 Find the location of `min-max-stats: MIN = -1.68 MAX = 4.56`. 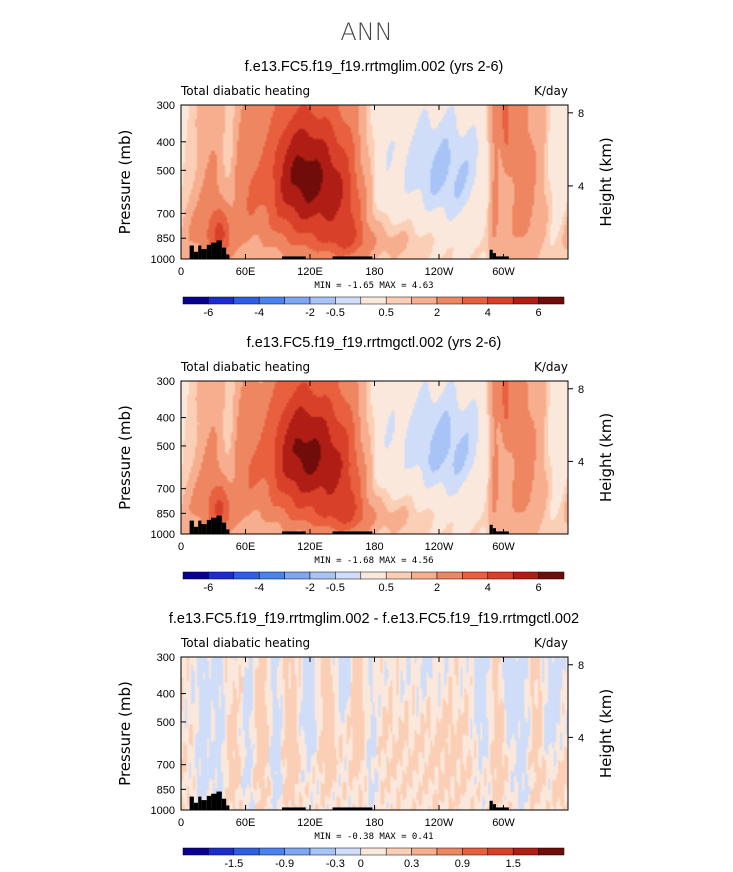

min-max-stats: MIN = -1.68 MAX = 4.56 is located at coordinates (373, 561).